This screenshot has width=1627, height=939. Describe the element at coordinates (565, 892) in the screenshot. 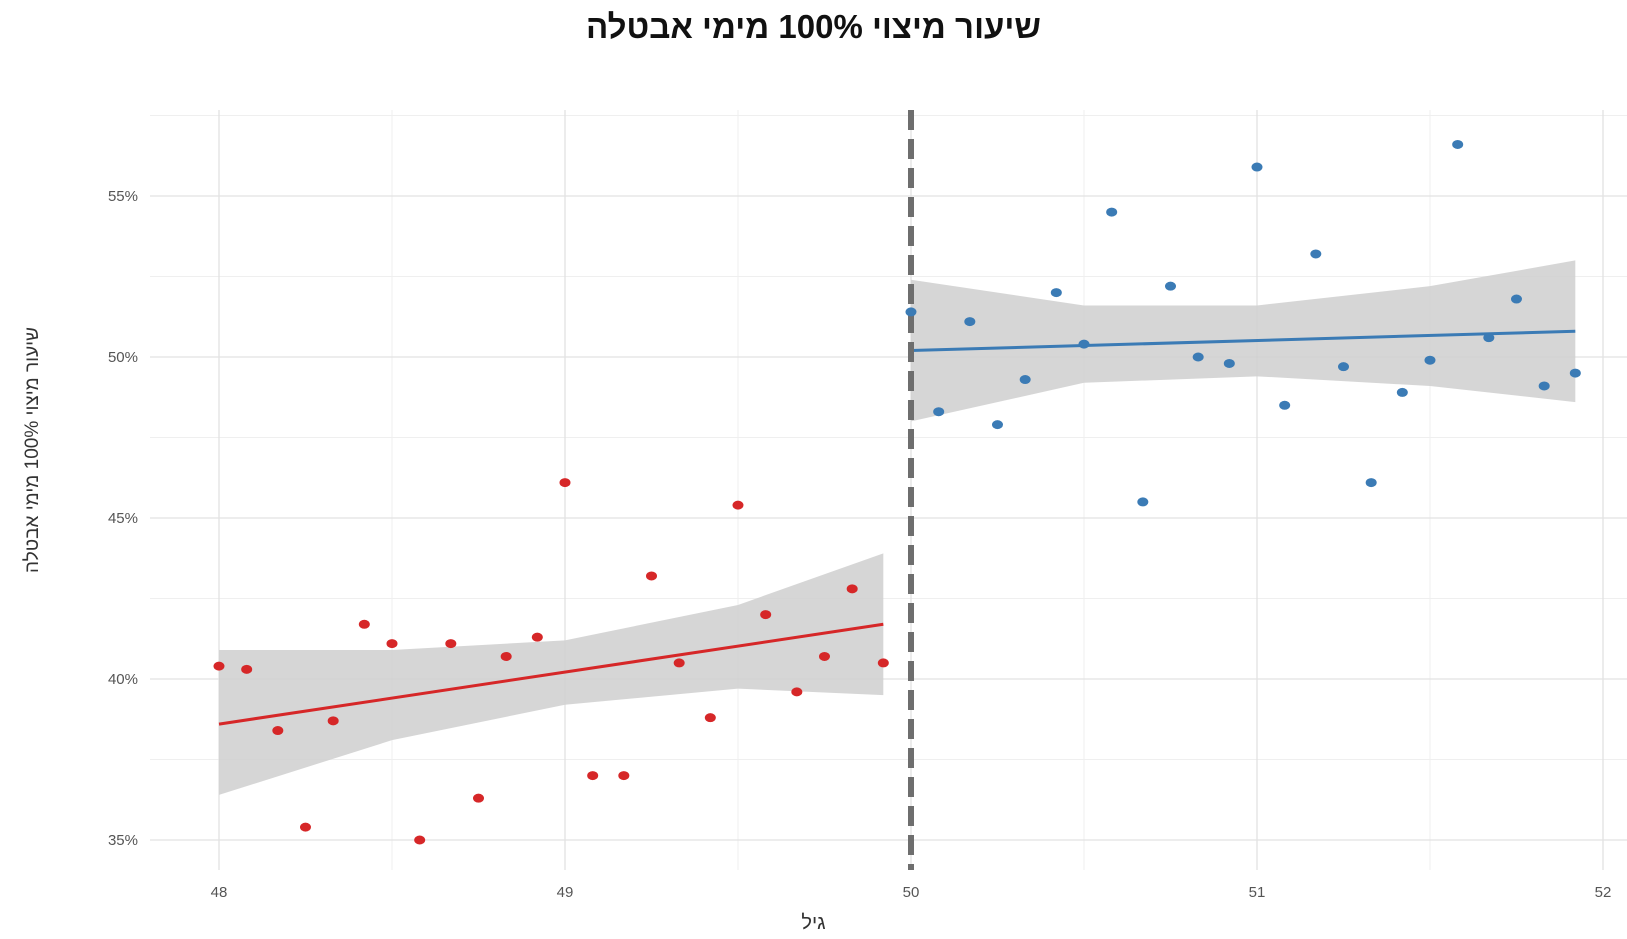

I see `x-tick-label: 49` at that location.